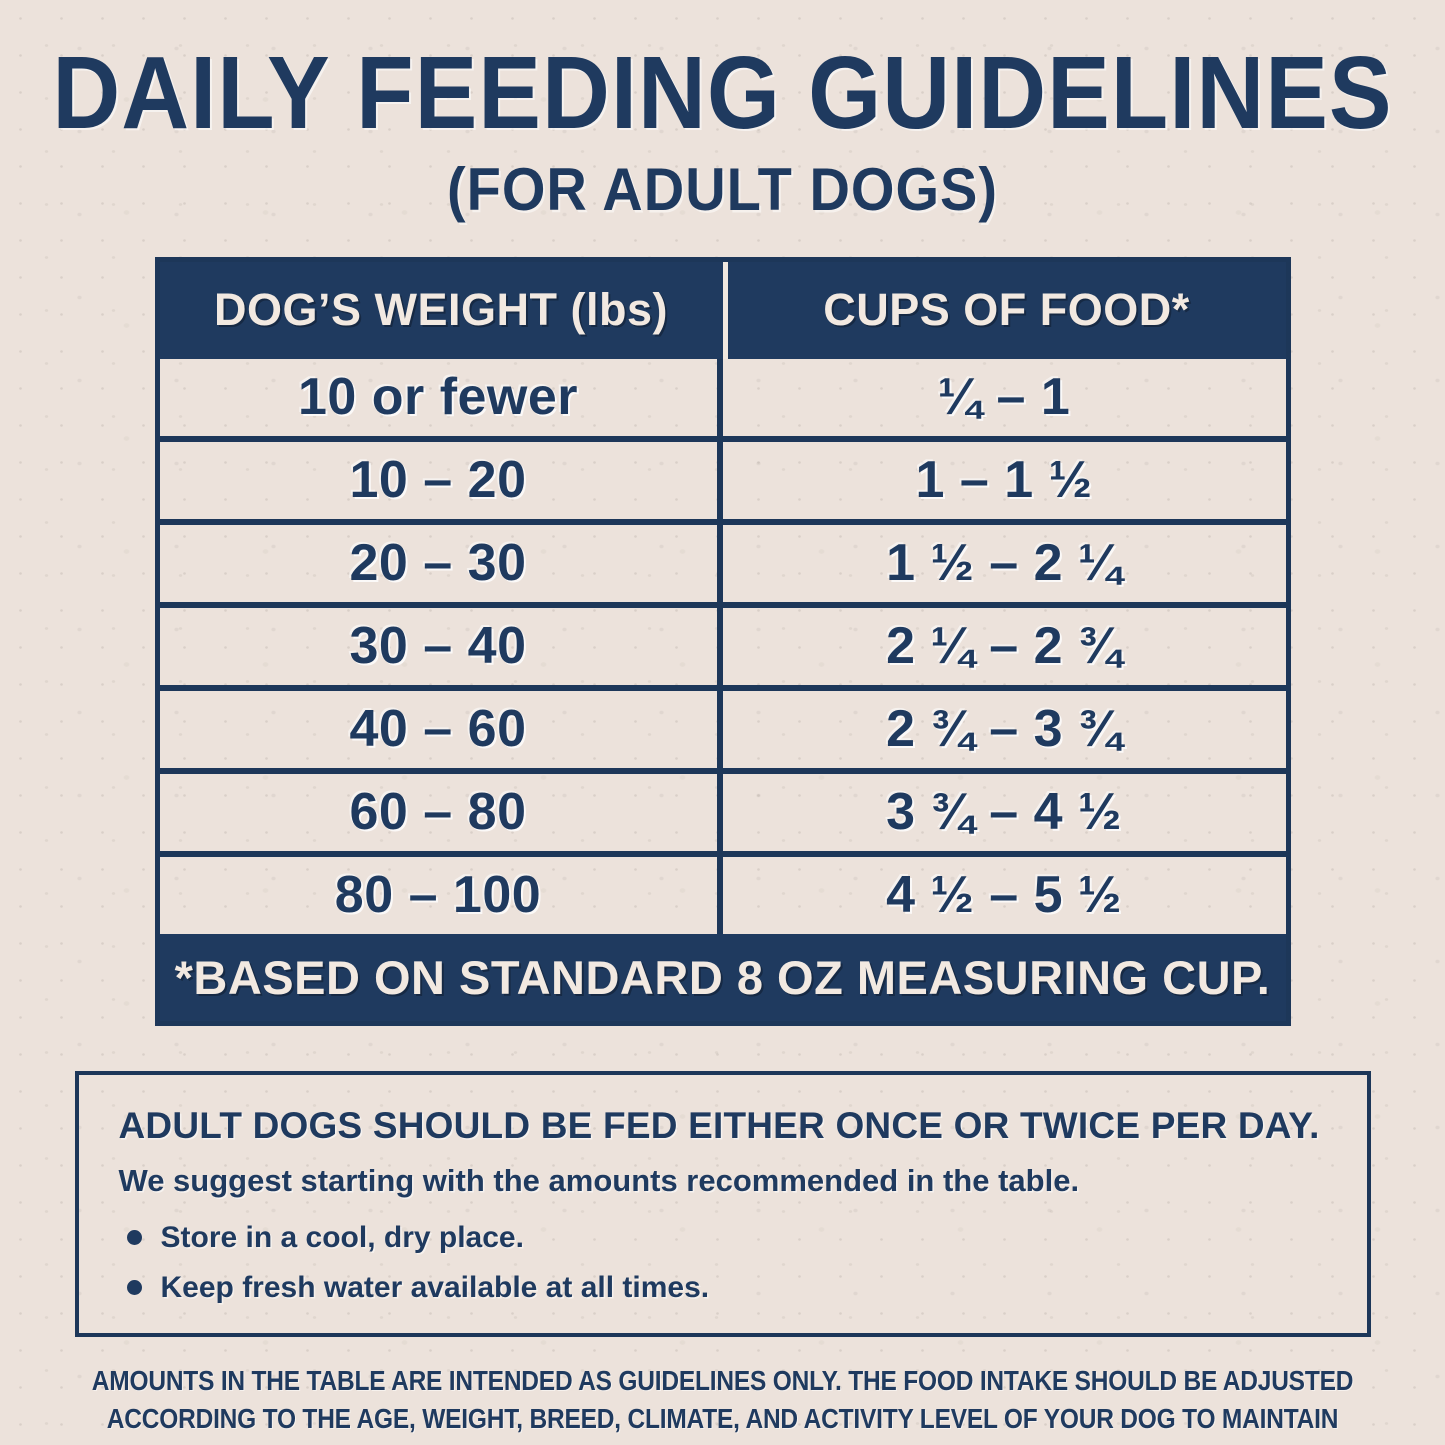 The image size is (1445, 1445). I want to click on table-row: 10 or fewer ¼ – 1, so click(723, 397).